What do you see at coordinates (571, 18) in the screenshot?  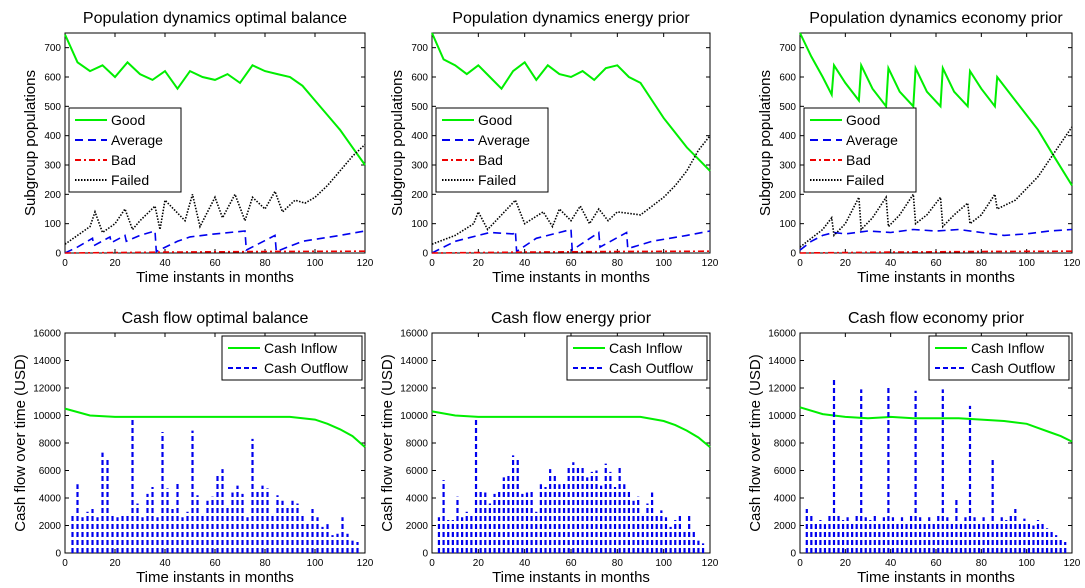 I see `chart-title: Population dynamics energy prior` at bounding box center [571, 18].